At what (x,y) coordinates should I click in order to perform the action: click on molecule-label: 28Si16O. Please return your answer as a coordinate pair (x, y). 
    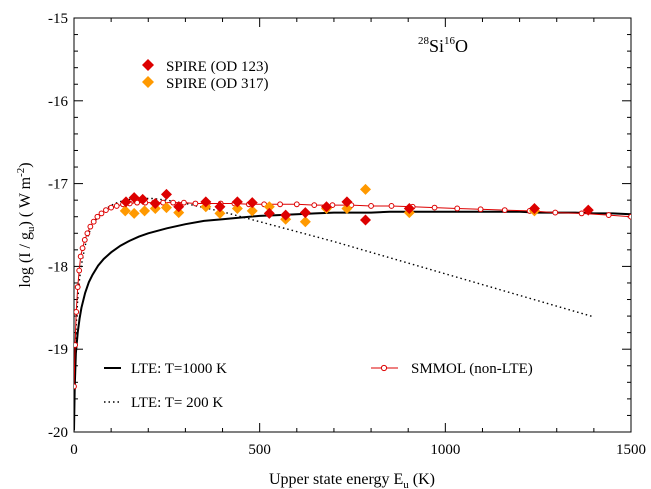
    Looking at the image, I should click on (443, 45).